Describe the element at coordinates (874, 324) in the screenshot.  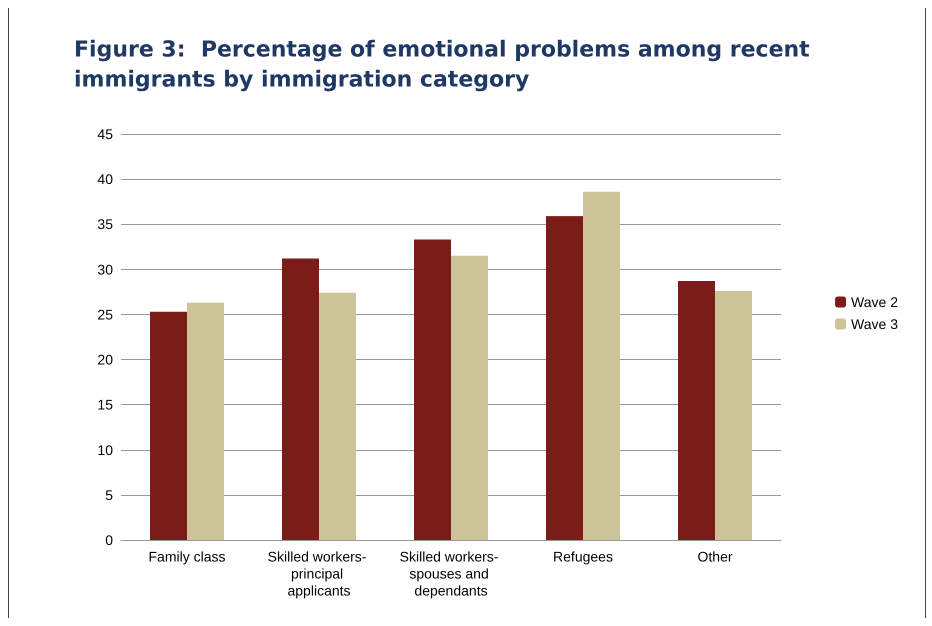
I see `legend-label: Wave 3` at that location.